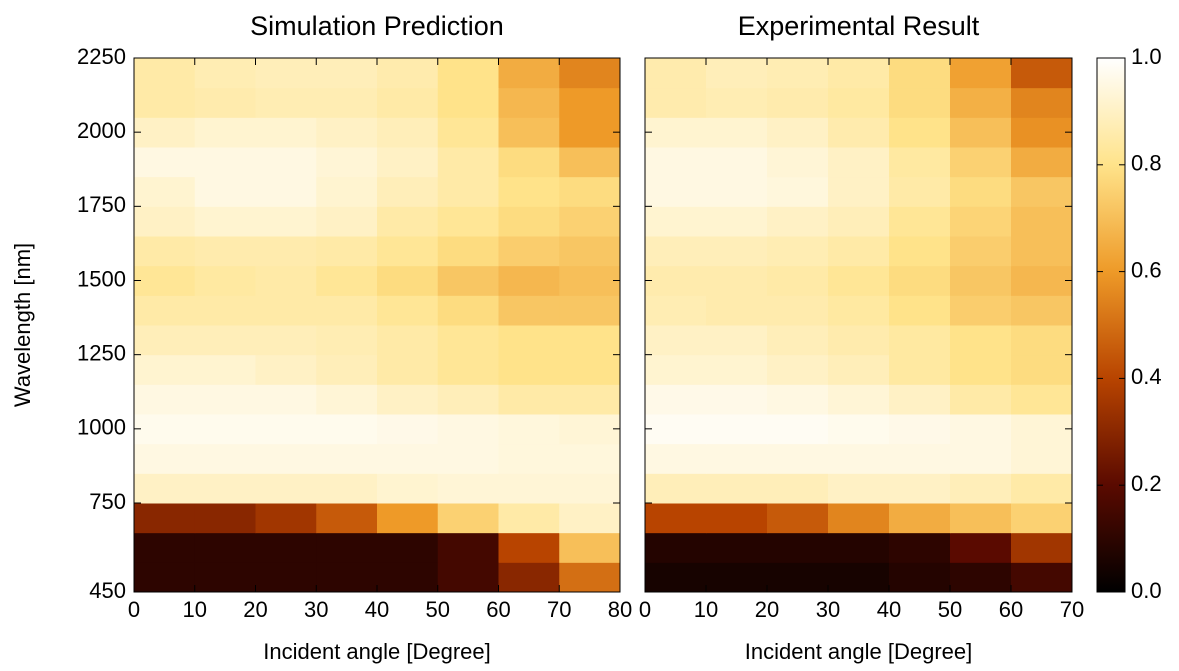  Describe the element at coordinates (1146, 269) in the screenshot. I see `colorbar-tick-label: 0.6` at that location.